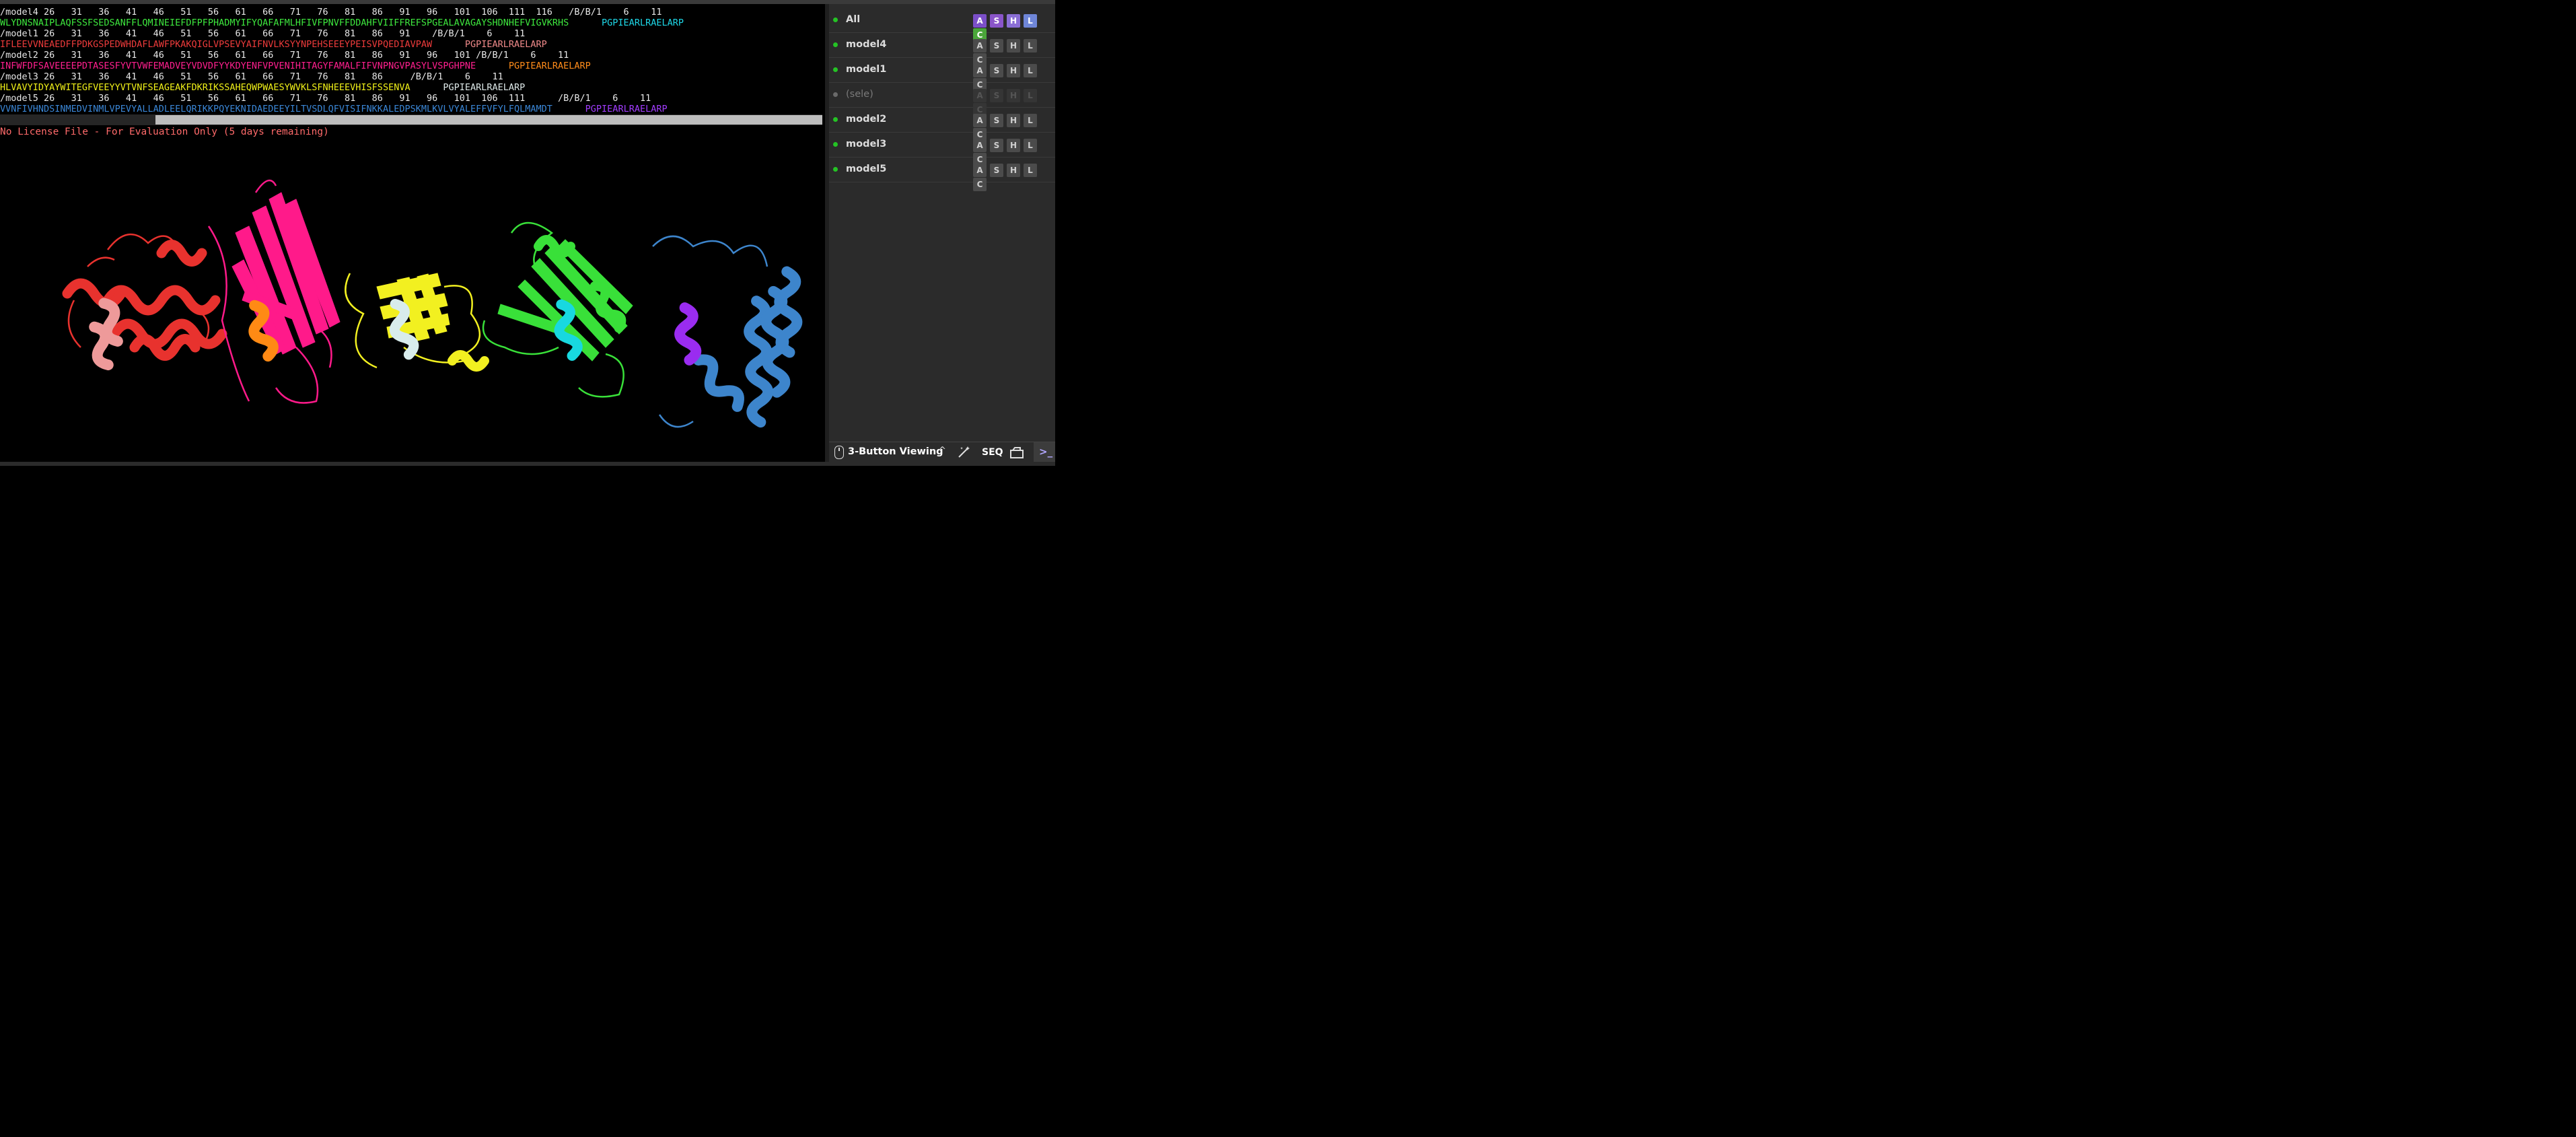 This screenshot has width=2576, height=1137. I want to click on model2-structure, so click(274, 291).